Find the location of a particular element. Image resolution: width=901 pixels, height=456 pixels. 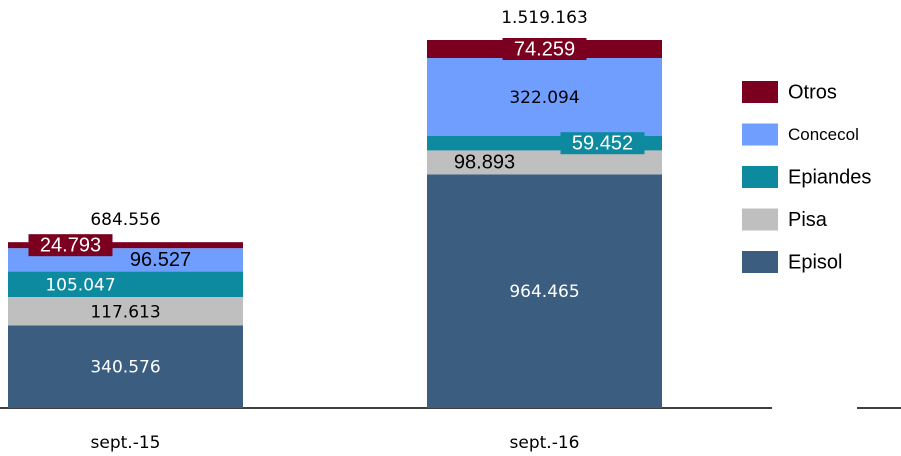

data-label: 322.094 is located at coordinates (544, 98).